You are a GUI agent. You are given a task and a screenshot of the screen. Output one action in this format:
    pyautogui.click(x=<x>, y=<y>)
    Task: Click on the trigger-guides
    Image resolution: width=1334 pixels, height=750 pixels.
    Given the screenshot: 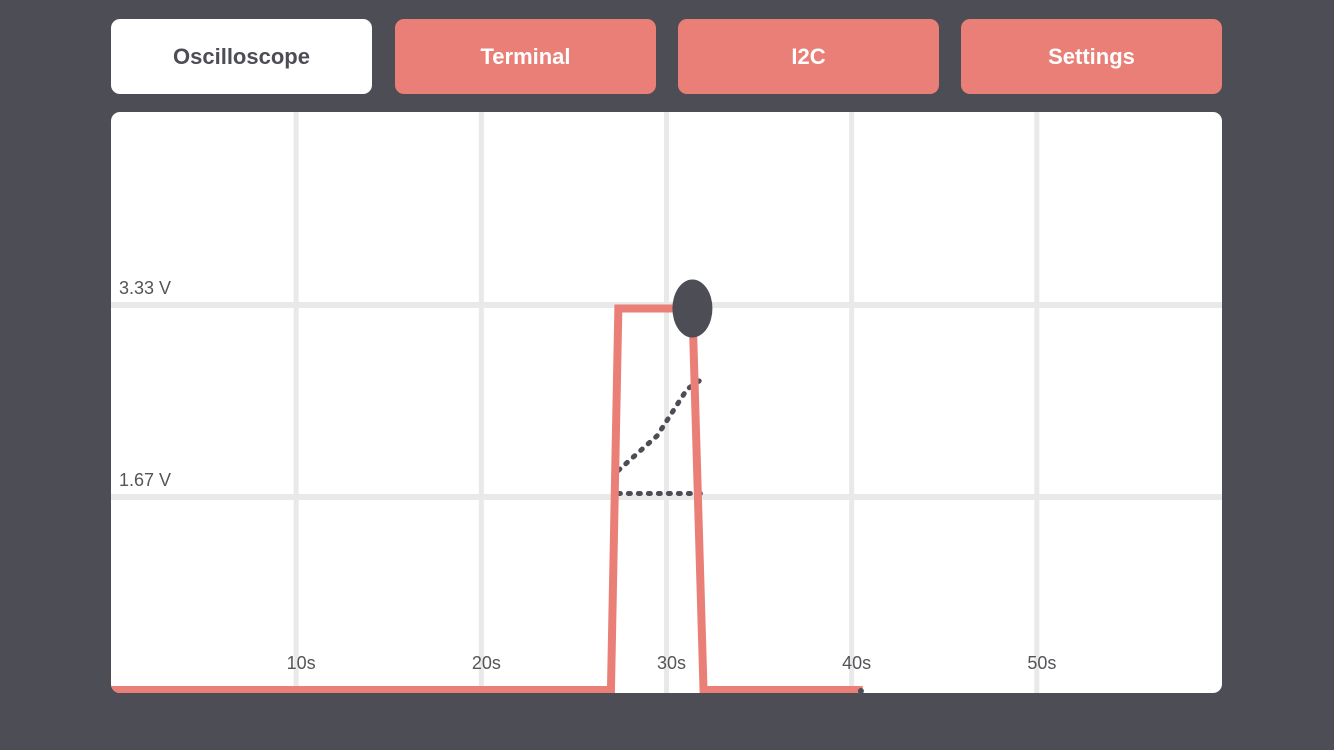 What is the action you would take?
    pyautogui.click(x=661, y=435)
    